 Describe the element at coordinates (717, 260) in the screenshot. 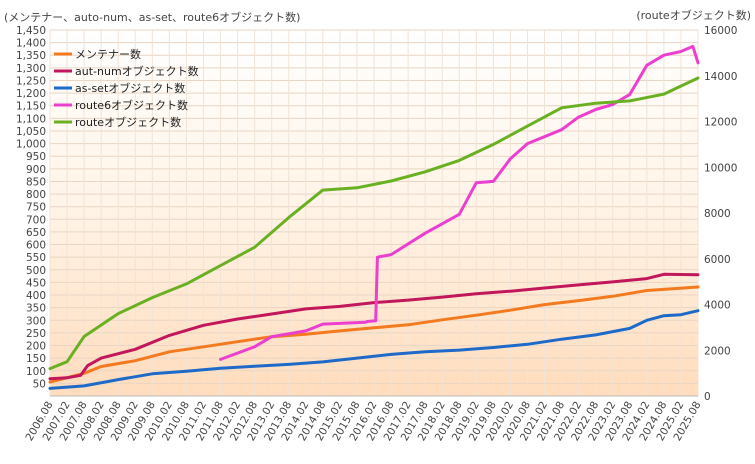

I see `right-tick-label: 6000` at that location.